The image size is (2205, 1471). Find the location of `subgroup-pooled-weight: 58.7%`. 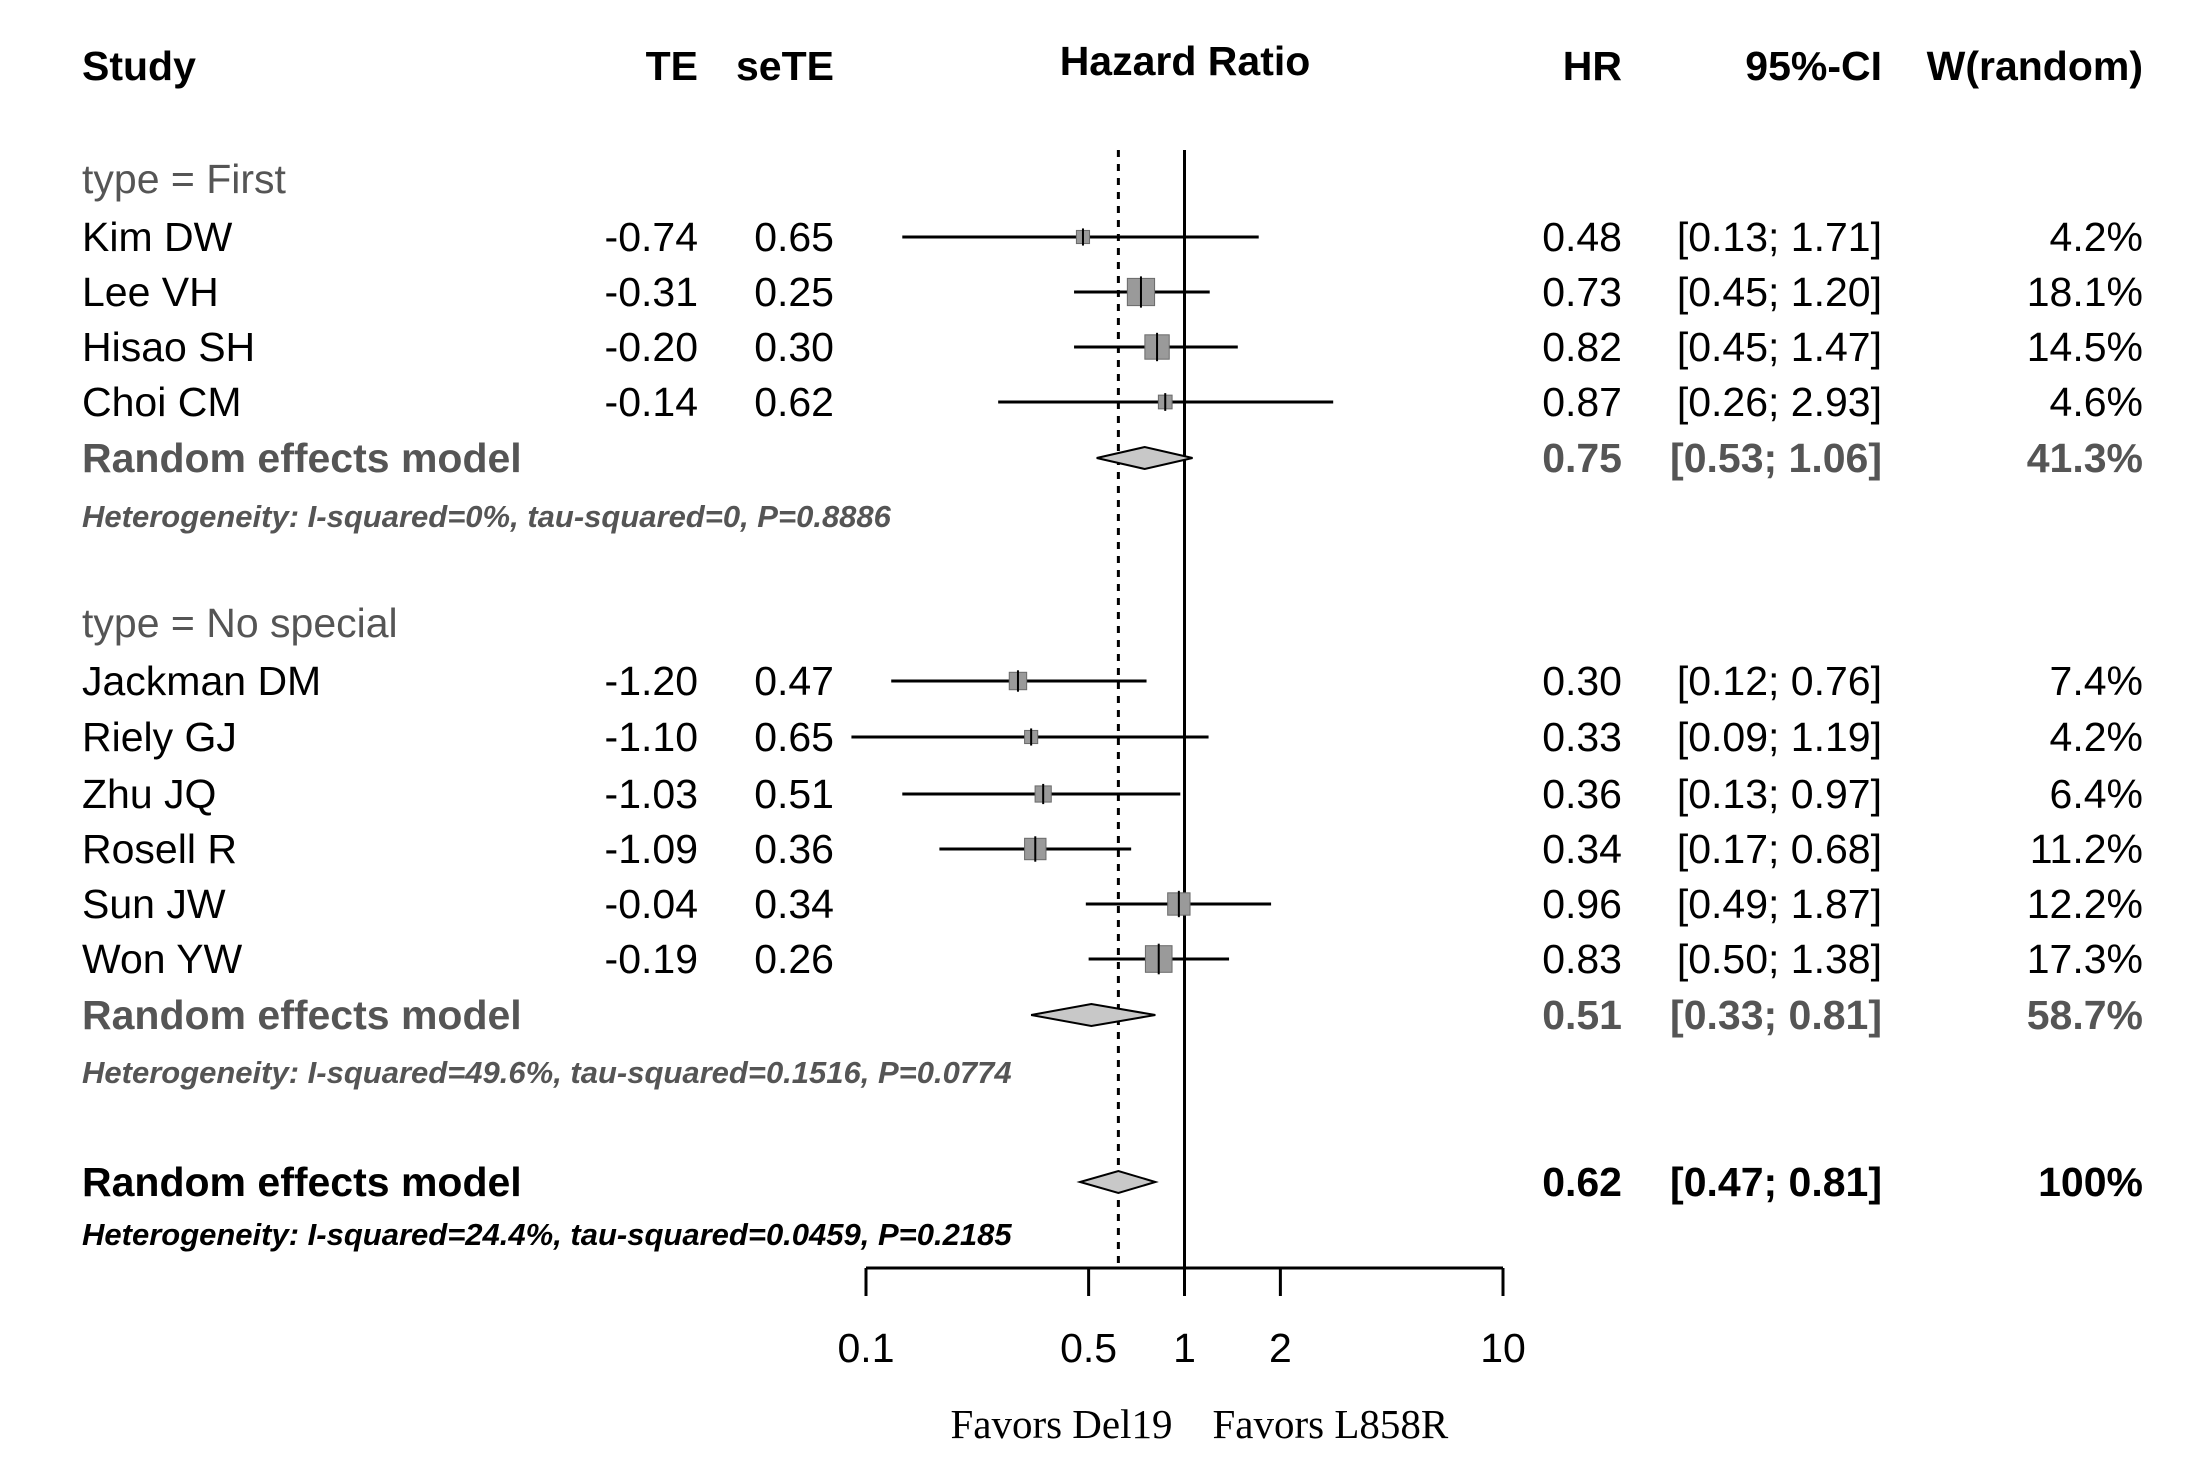

subgroup-pooled-weight: 58.7% is located at coordinates (2085, 1015).